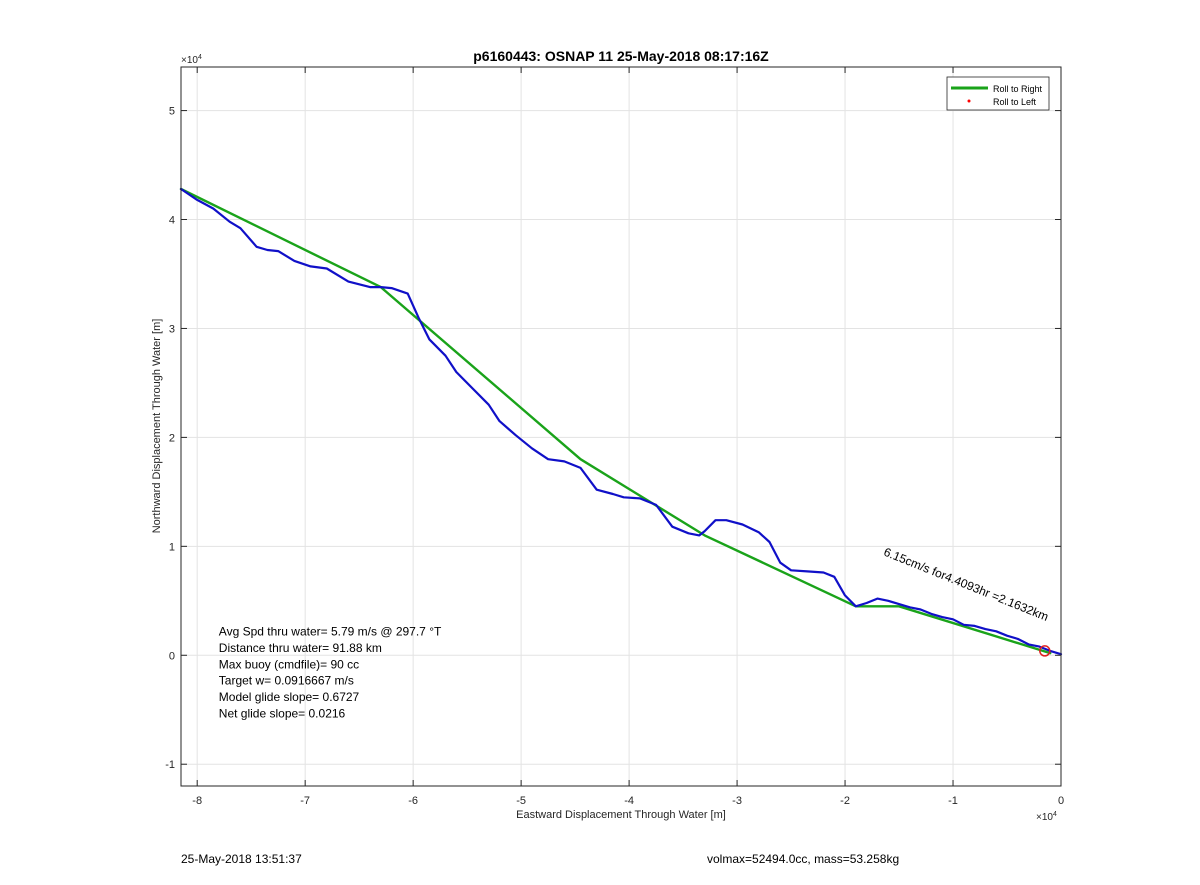 The height and width of the screenshot is (885, 1200). I want to click on y-exponent-label: ×10⁴, so click(191, 60).